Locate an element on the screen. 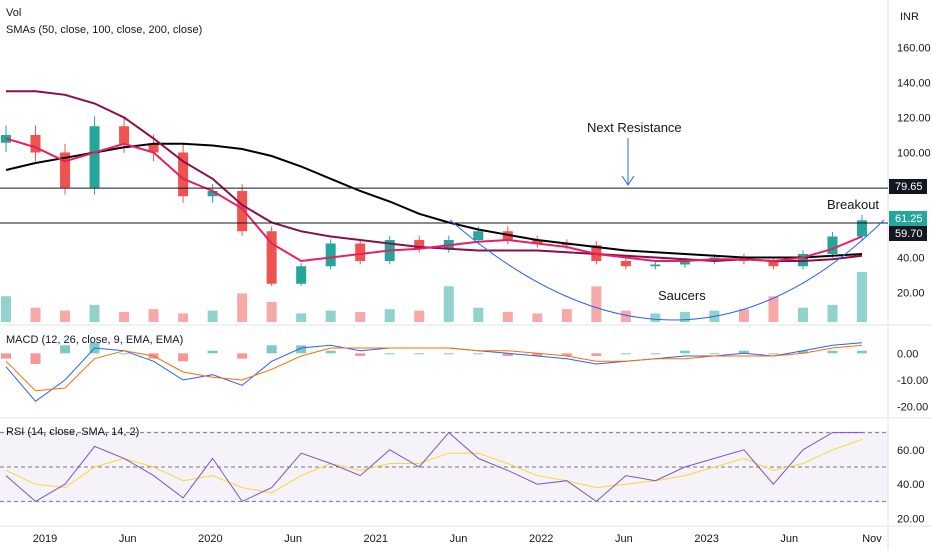 The width and height of the screenshot is (932, 550). macd-signal-line is located at coordinates (434, 368).